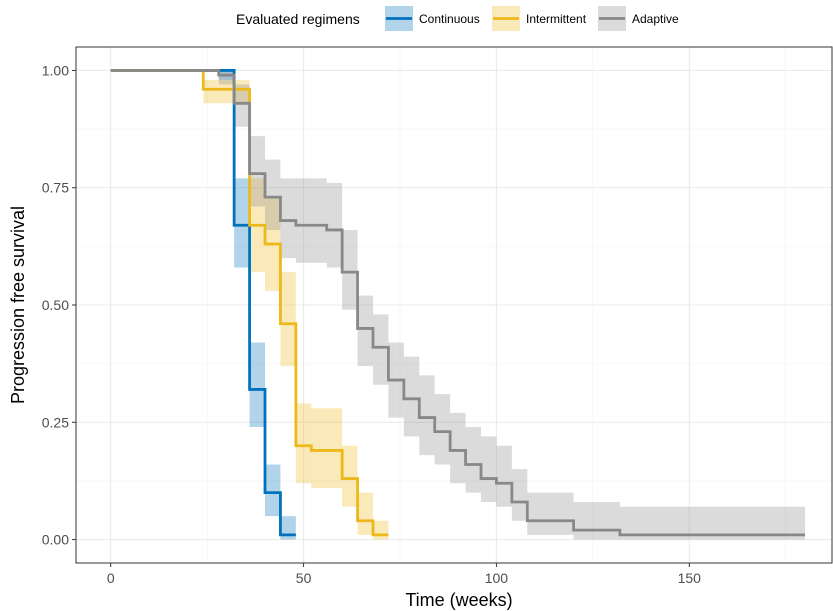 The height and width of the screenshot is (611, 833). I want to click on x-tick-label: 50, so click(304, 578).